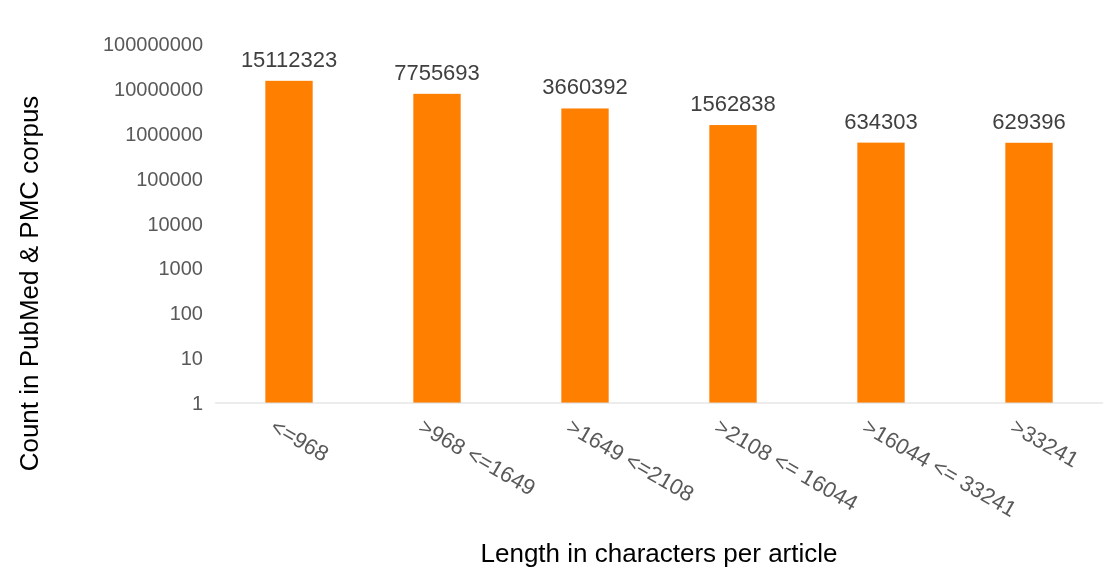  What do you see at coordinates (1029, 121) in the screenshot?
I see `data-label: 629396` at bounding box center [1029, 121].